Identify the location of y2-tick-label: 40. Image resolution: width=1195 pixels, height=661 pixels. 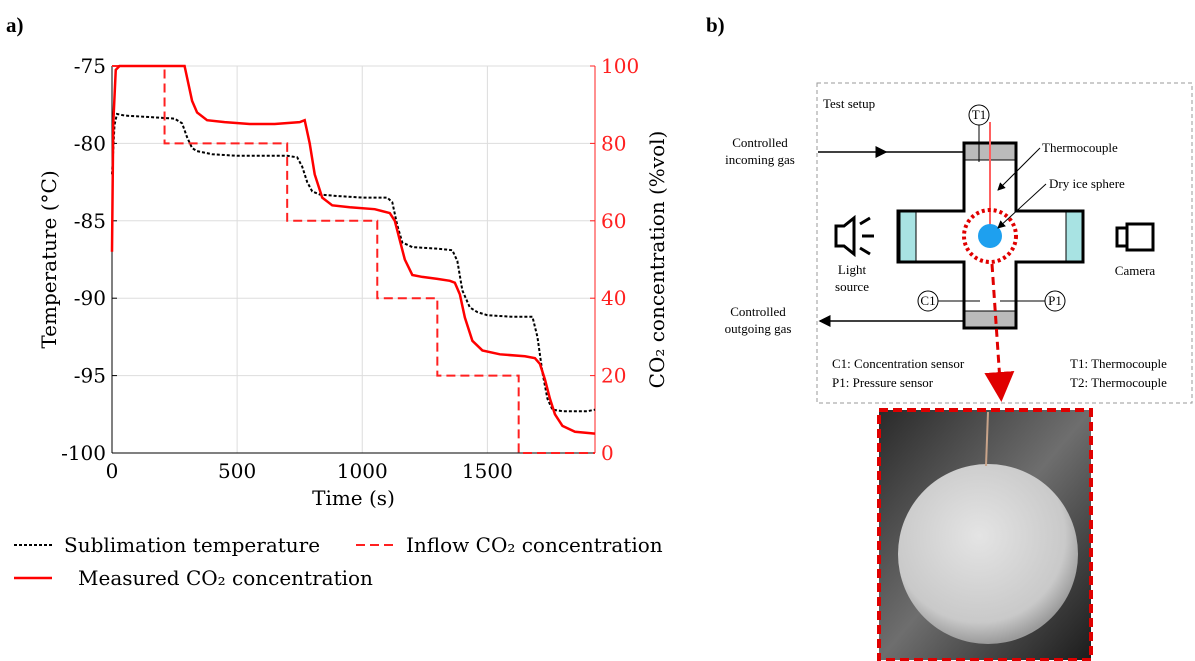
(613, 298).